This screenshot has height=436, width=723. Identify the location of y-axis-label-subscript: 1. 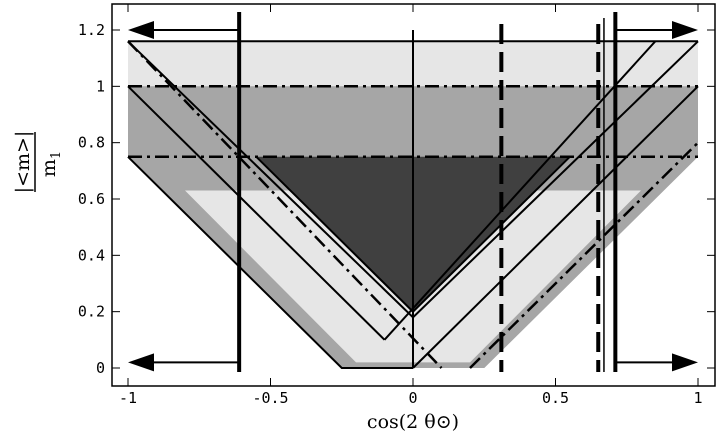
(56, 155).